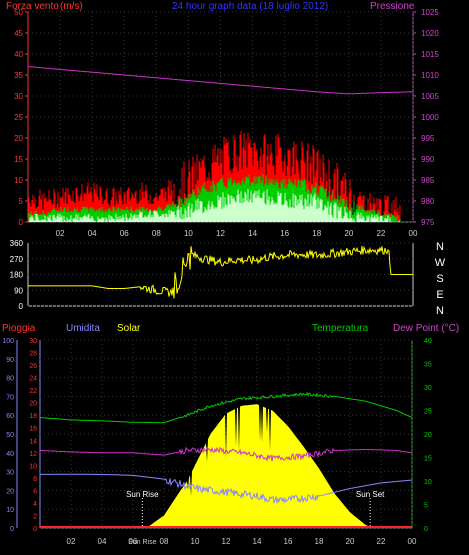 The image size is (469, 555). I want to click on wind-tick-label: 5, so click(21, 201).